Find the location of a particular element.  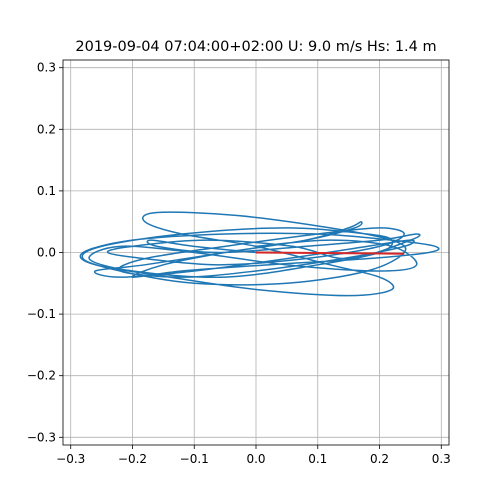

y-tick-label: −0.3 is located at coordinates (41, 437).